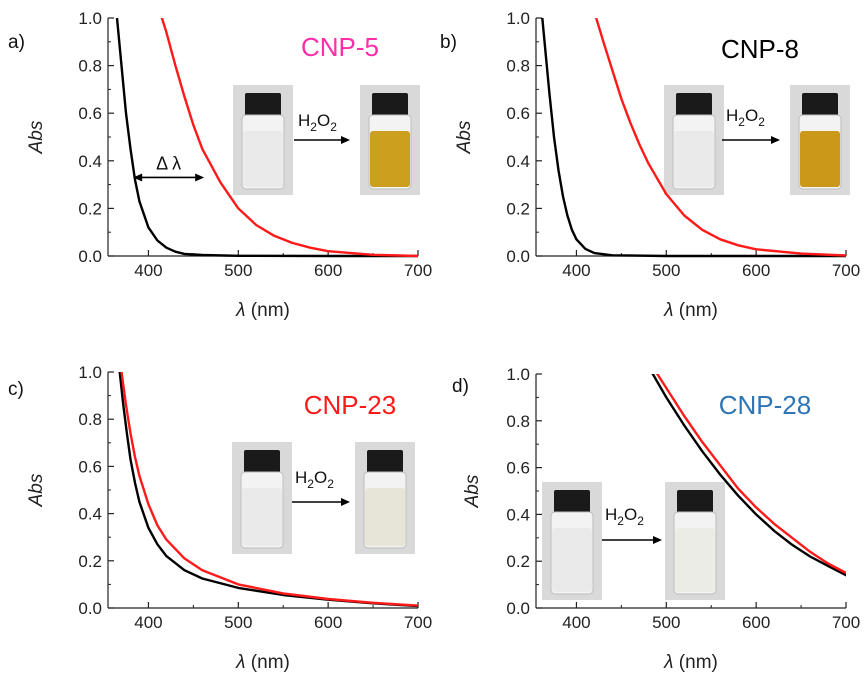  Describe the element at coordinates (340, 47) in the screenshot. I see `chart-title: CNP-5` at that location.